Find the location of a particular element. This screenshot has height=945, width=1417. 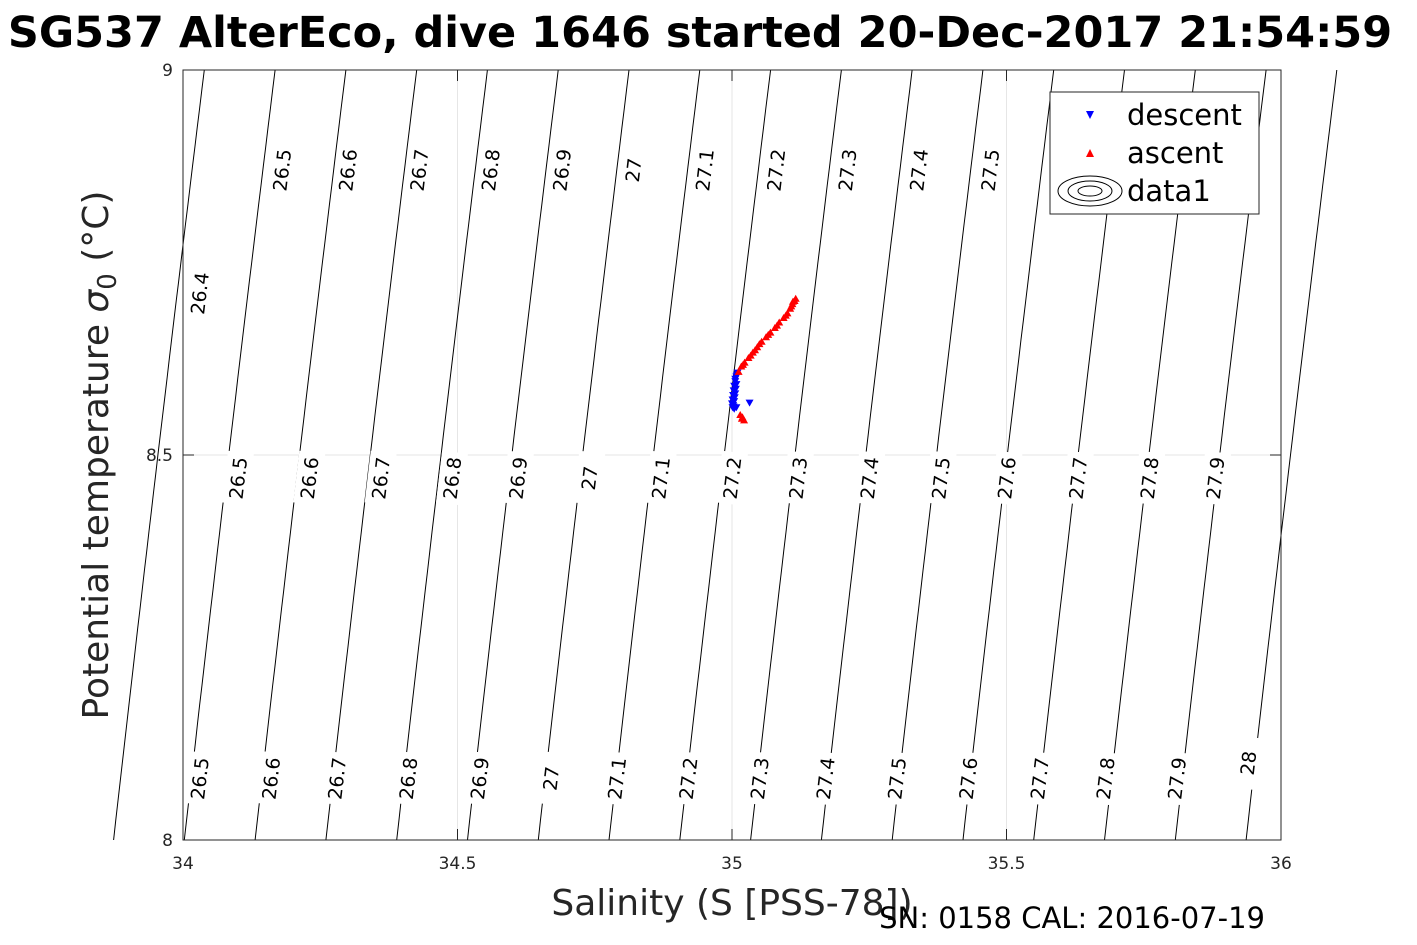

legend-data1-label: data1 is located at coordinates (1169, 191).